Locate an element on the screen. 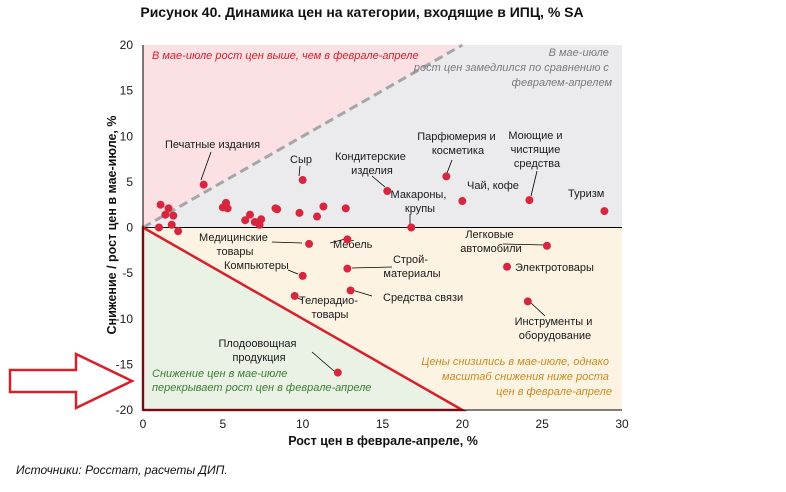 This screenshot has width=786, height=492. label-turizm: Туризм is located at coordinates (586, 194).